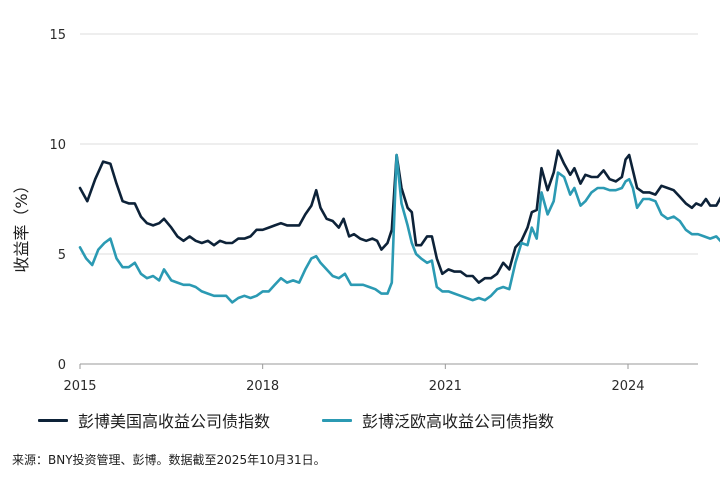 The width and height of the screenshot is (720, 480). I want to click on x-tick-label-2021: 2021, so click(445, 386).